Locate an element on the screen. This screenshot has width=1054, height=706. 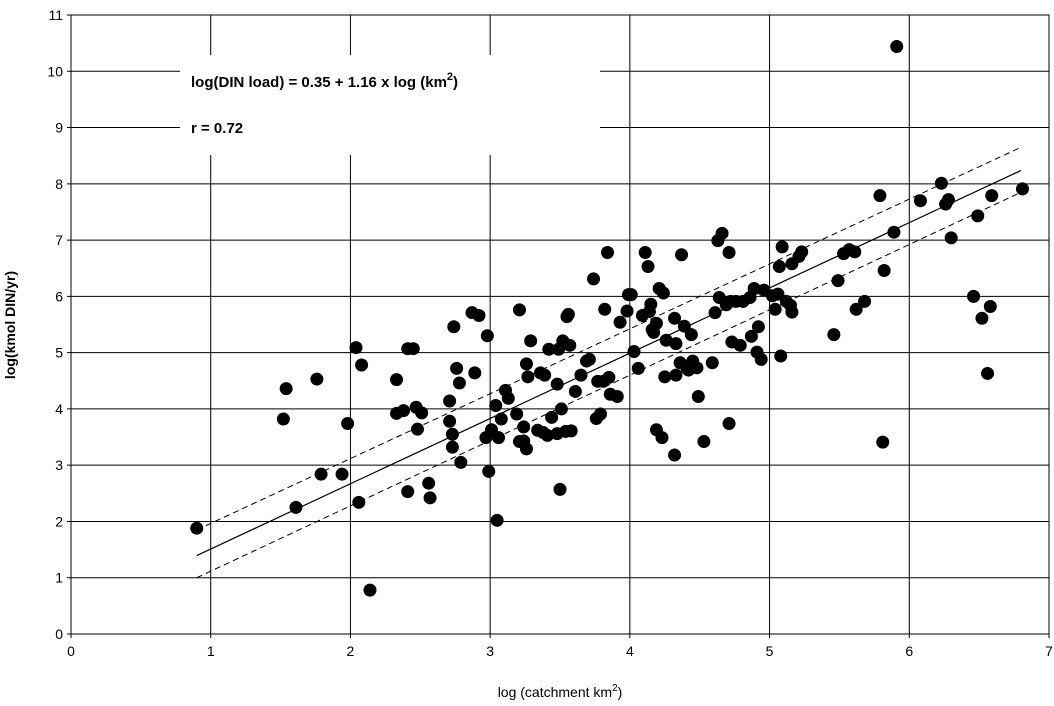
r-value-label: r = 0.72 is located at coordinates (217, 128).